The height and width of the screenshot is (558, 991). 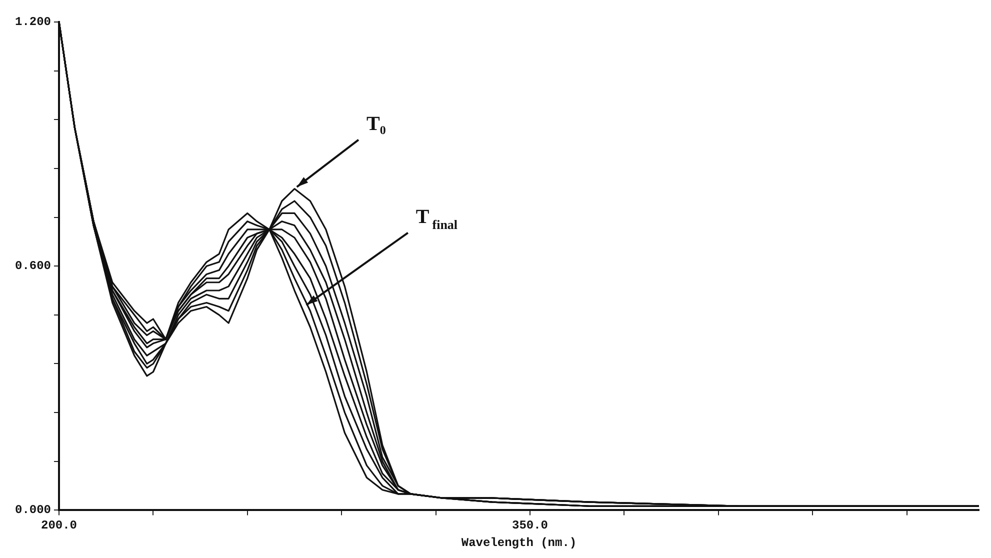 I want to click on x-axis-title: Wavelength (nm.), so click(x=519, y=543).